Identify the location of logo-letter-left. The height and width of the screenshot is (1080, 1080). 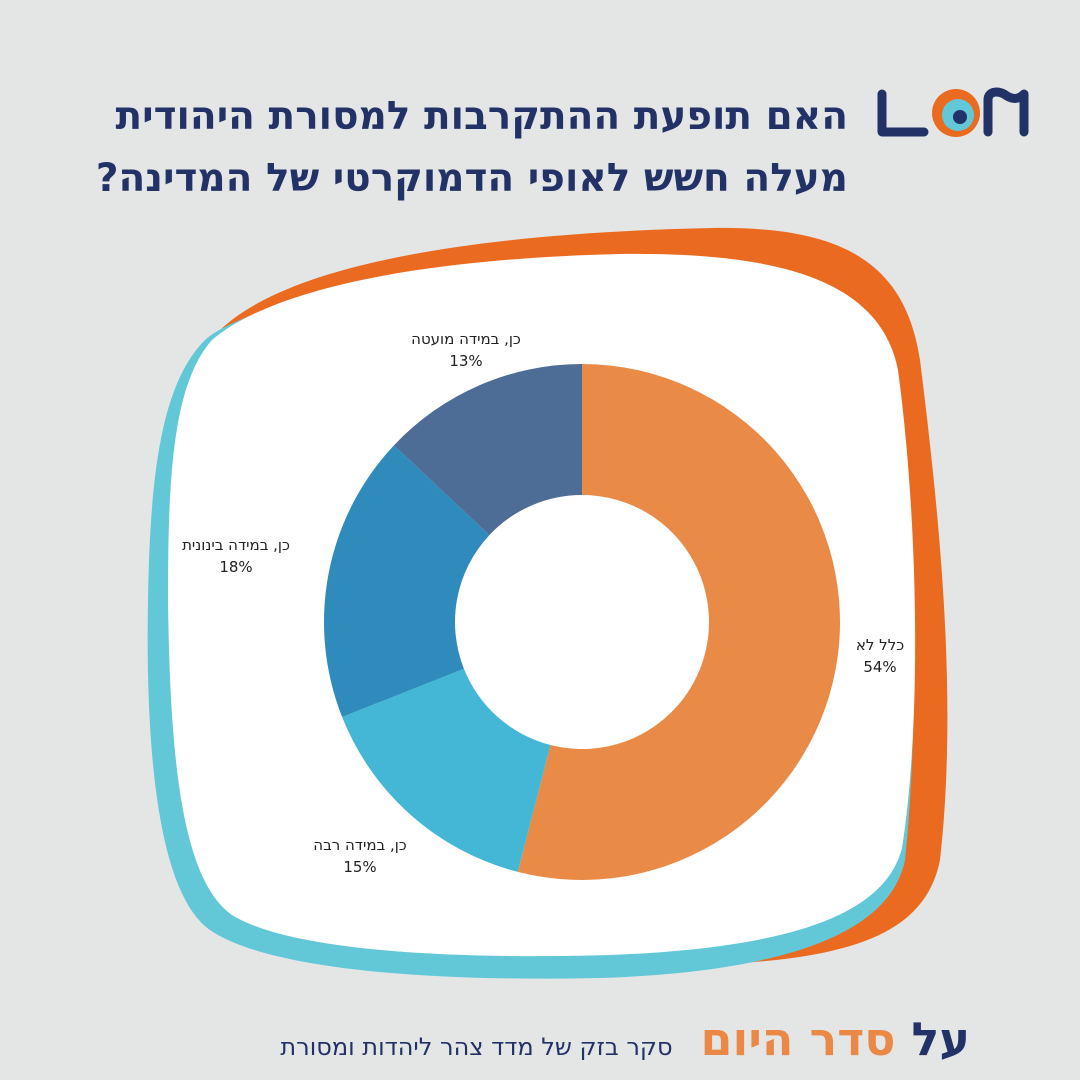
(903, 113).